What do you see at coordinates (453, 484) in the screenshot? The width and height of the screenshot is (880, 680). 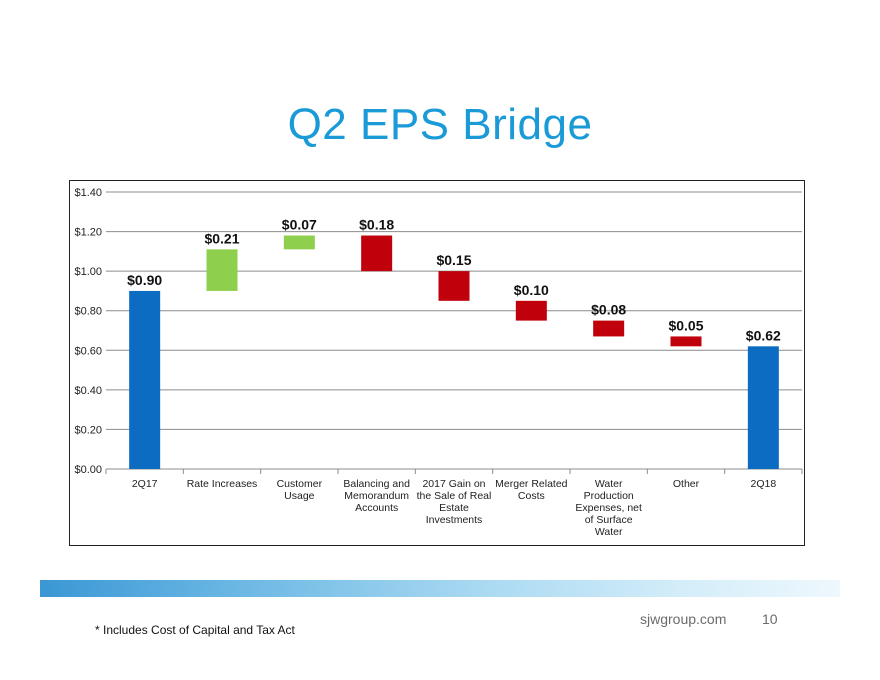 I see `category-label: 2017 Gain on` at bounding box center [453, 484].